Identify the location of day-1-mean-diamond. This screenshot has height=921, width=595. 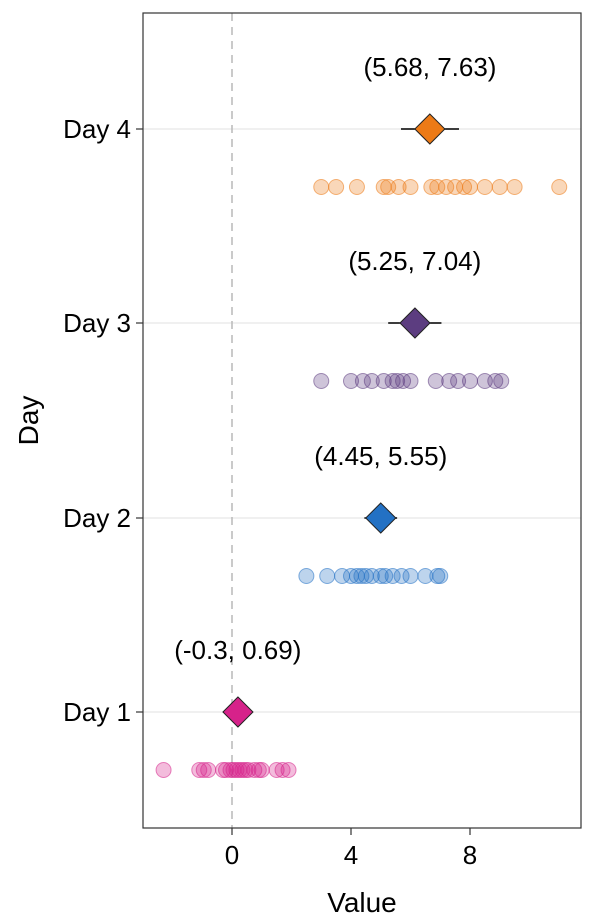
(238, 712).